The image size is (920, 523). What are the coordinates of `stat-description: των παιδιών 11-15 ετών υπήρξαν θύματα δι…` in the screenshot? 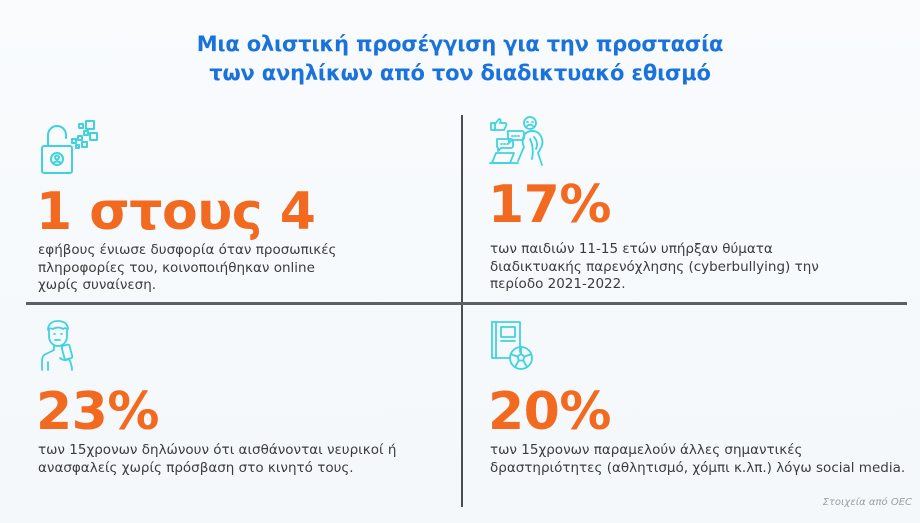 It's located at (654, 266).